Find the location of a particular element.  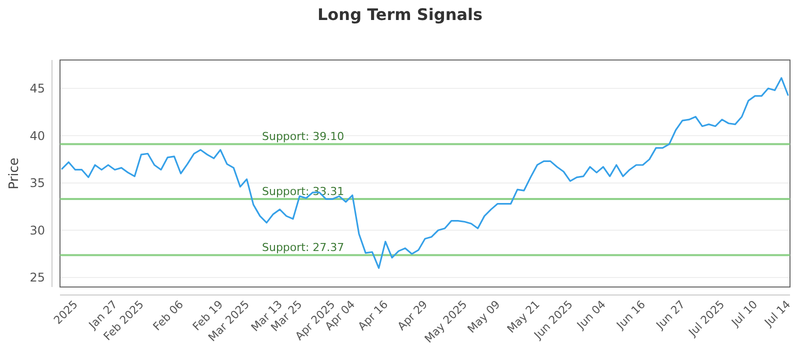

y-tick-label: 45 is located at coordinates (37, 89).